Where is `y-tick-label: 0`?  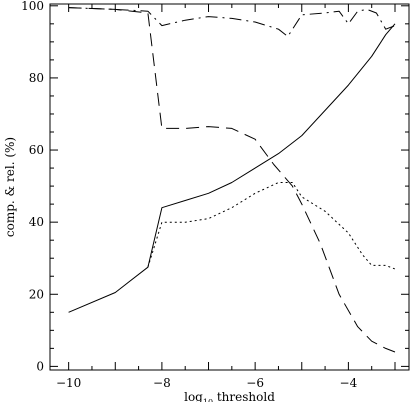
y-tick-label: 0 is located at coordinates (40, 366).